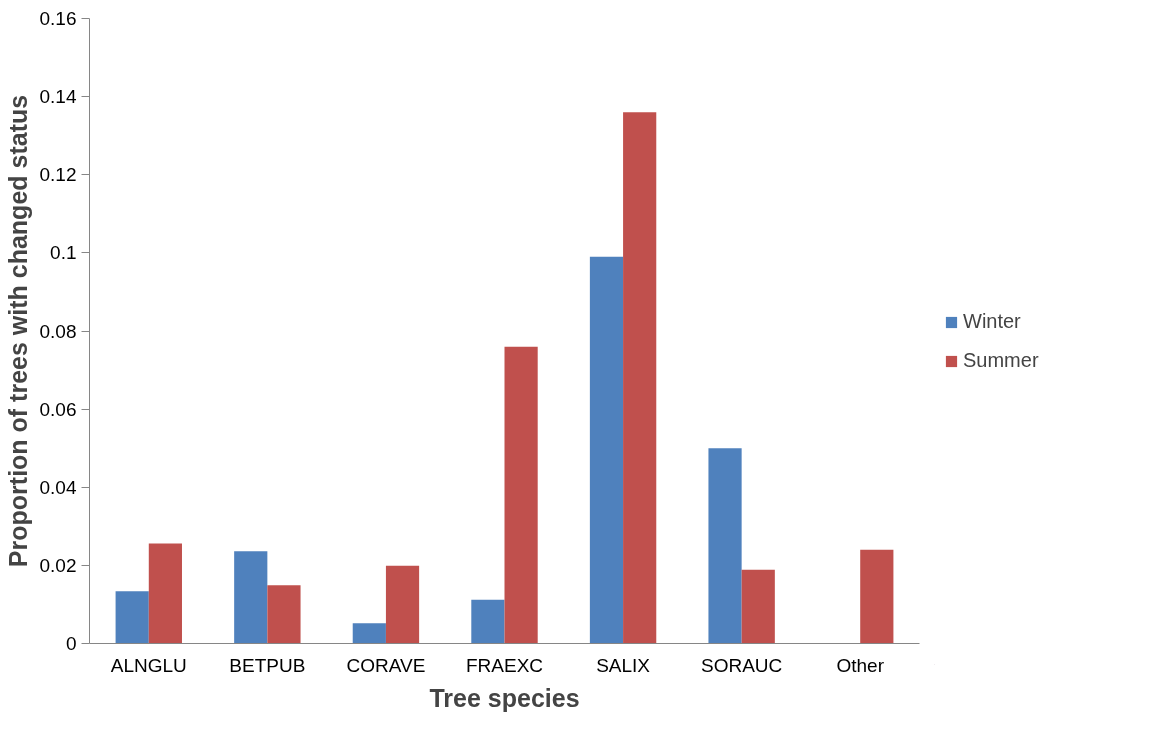 The image size is (1160, 754). Describe the element at coordinates (148, 665) in the screenshot. I see `x-tick-label: ALNGLU` at that location.